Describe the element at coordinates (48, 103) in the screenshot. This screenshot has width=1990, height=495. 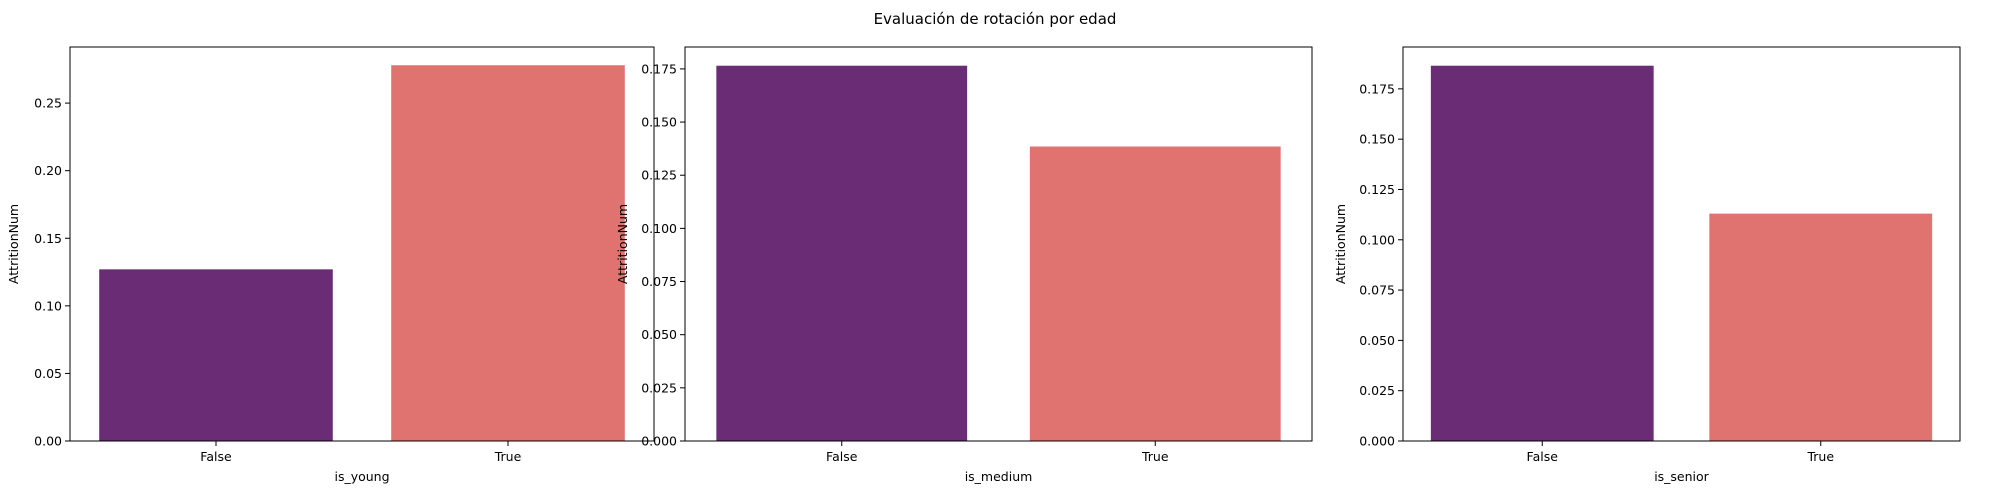
I see `y-tick-label: 0.25` at that location.